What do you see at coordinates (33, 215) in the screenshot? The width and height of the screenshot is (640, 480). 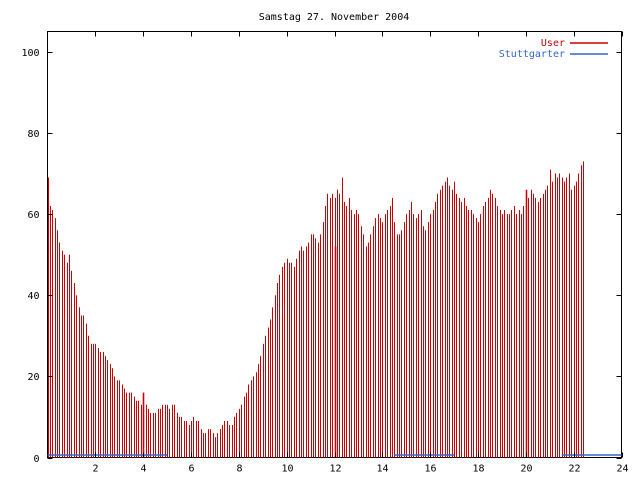 I see `y-tick-label: 60` at bounding box center [33, 215].